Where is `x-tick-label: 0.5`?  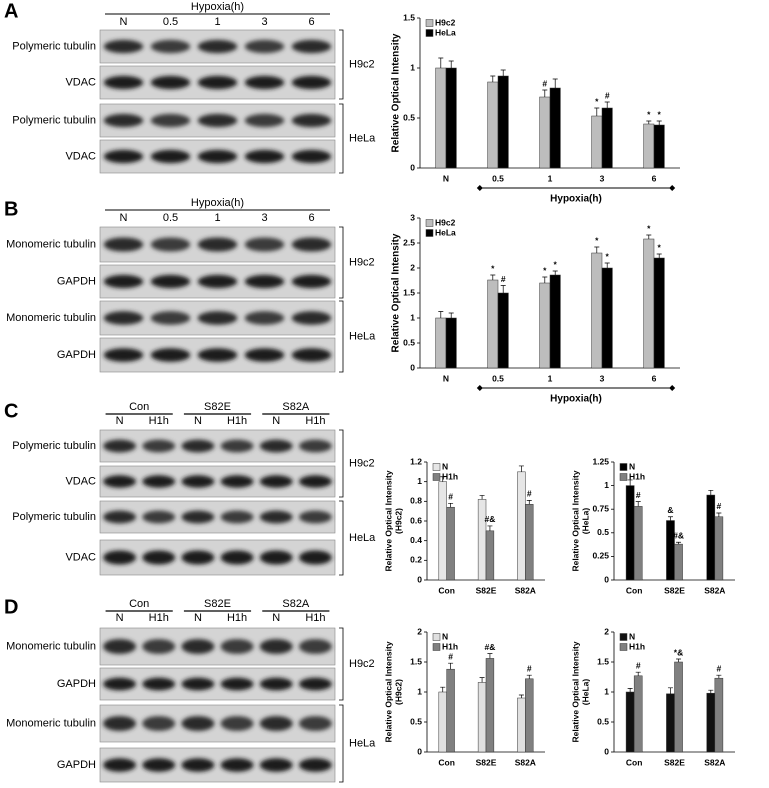 x-tick-label: 0.5 is located at coordinates (498, 178).